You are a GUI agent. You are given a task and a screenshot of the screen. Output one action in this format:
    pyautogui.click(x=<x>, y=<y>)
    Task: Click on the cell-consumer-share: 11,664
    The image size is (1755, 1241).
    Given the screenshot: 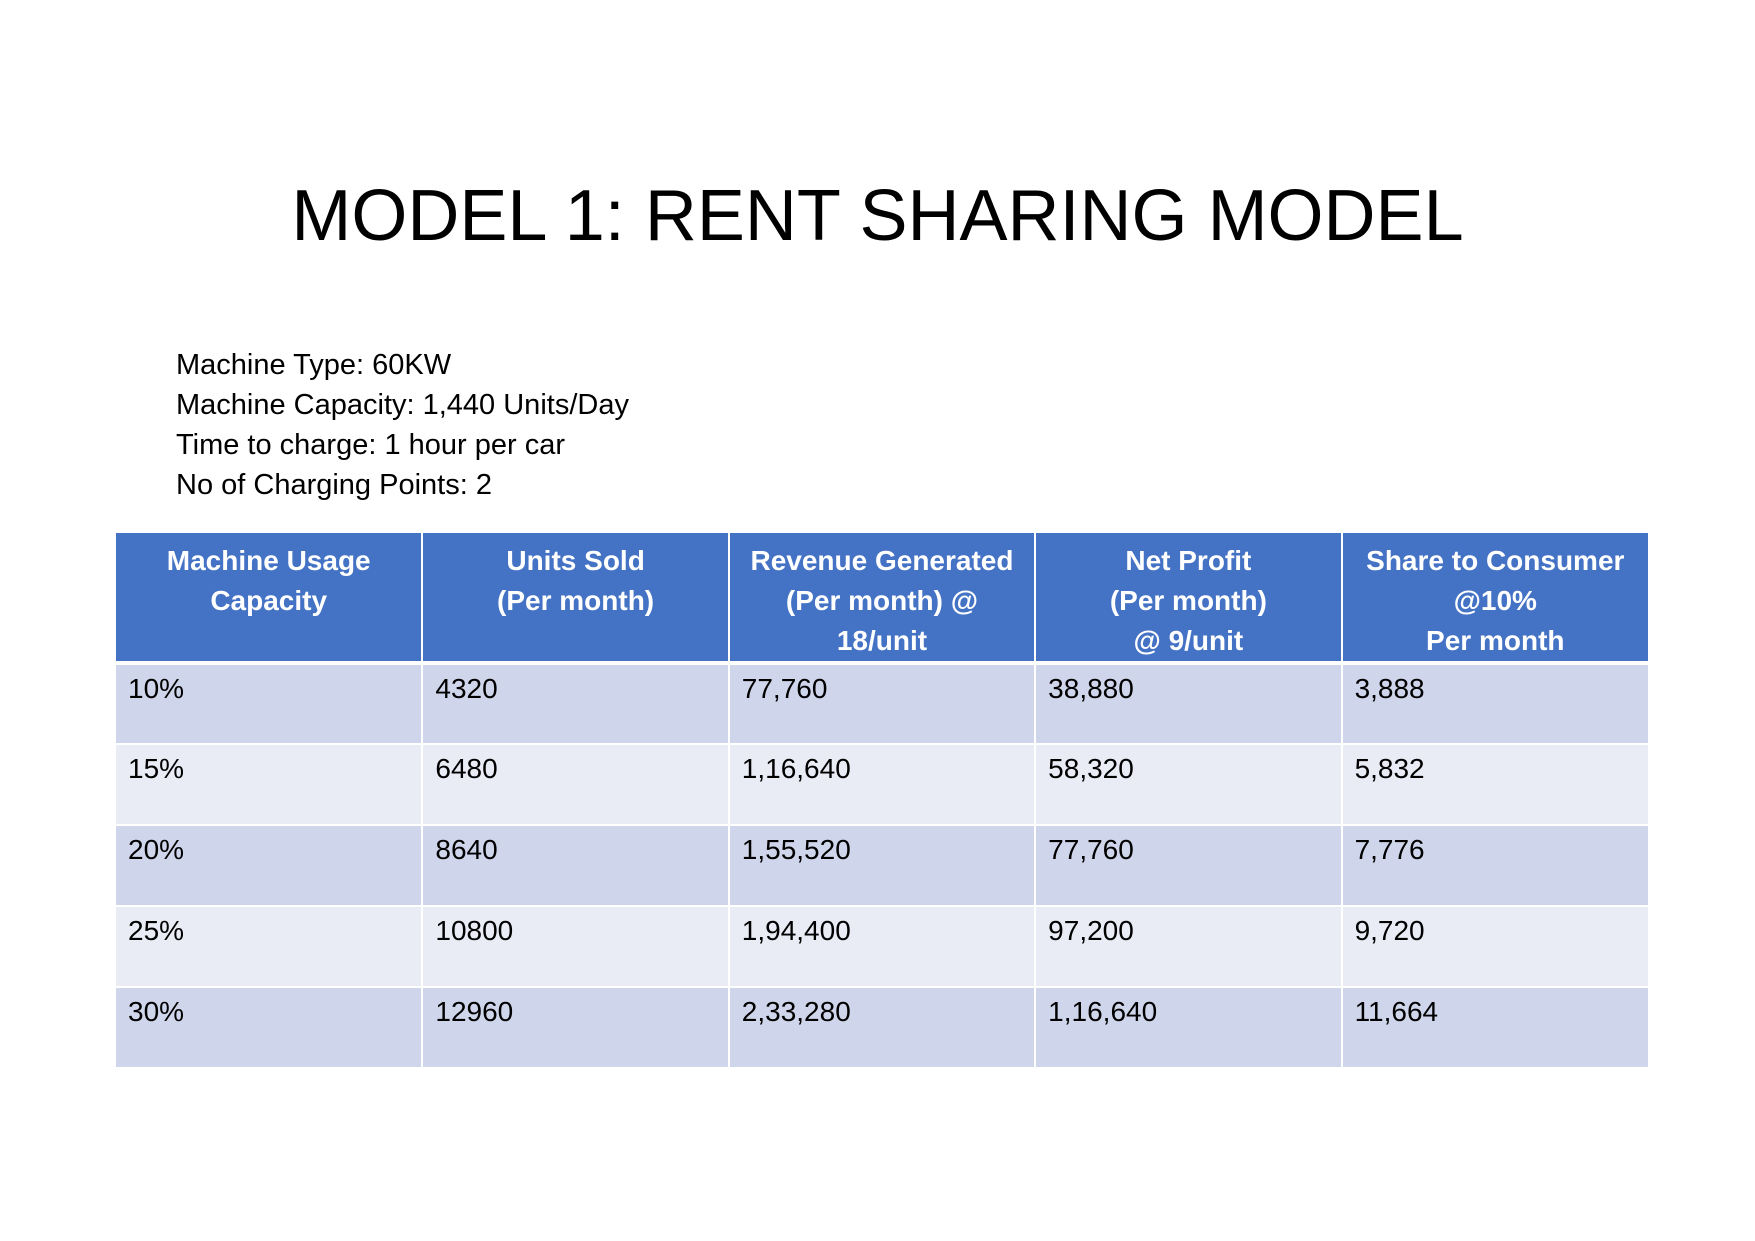 What is the action you would take?
    pyautogui.click(x=1494, y=1027)
    